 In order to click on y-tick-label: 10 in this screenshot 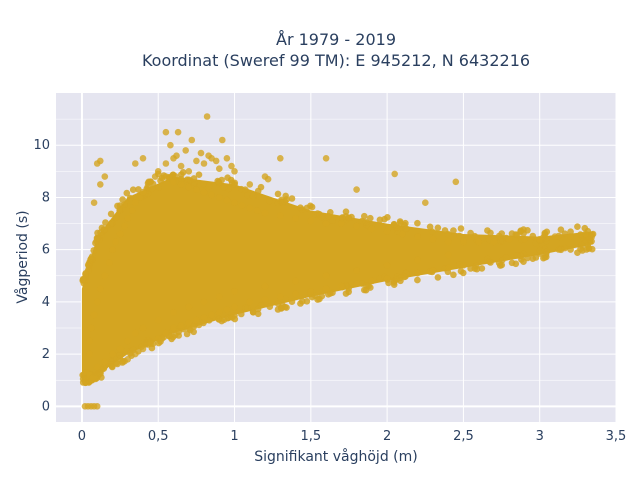, I will do `click(41, 145)`.